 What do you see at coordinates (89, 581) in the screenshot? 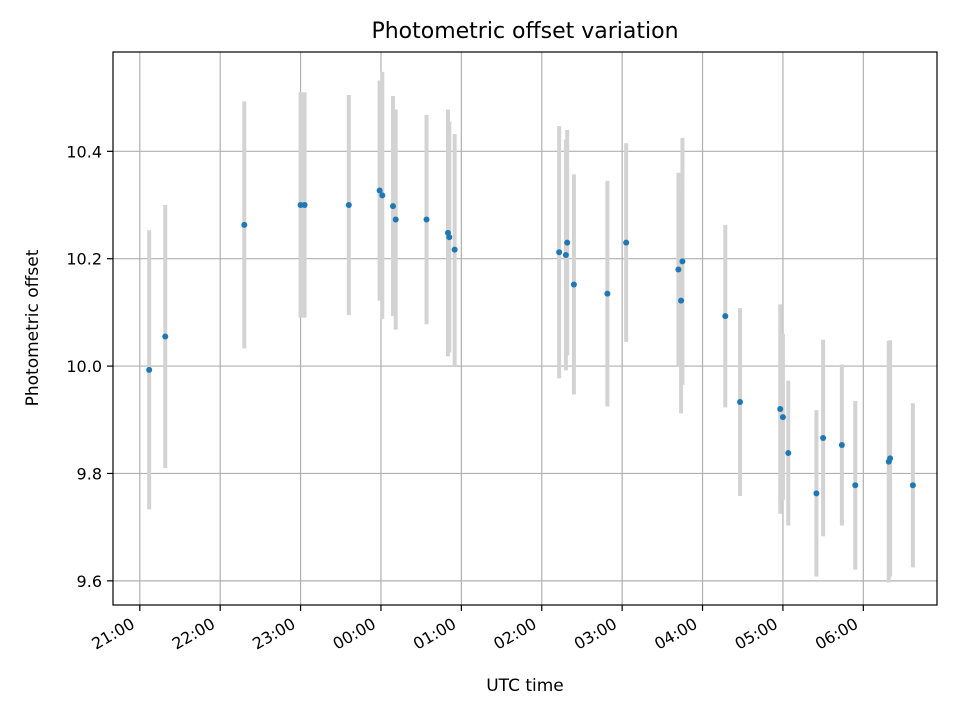
I see `y-tick-label: 9.6` at bounding box center [89, 581].